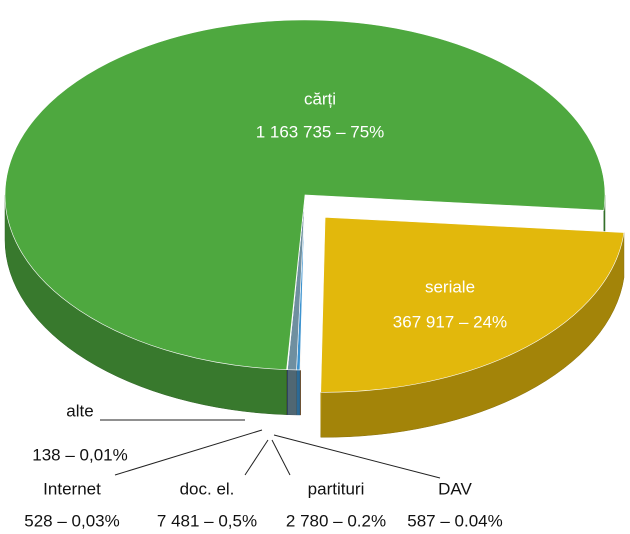 The width and height of the screenshot is (630, 534). I want to click on slice-label: Internet, so click(72, 488).